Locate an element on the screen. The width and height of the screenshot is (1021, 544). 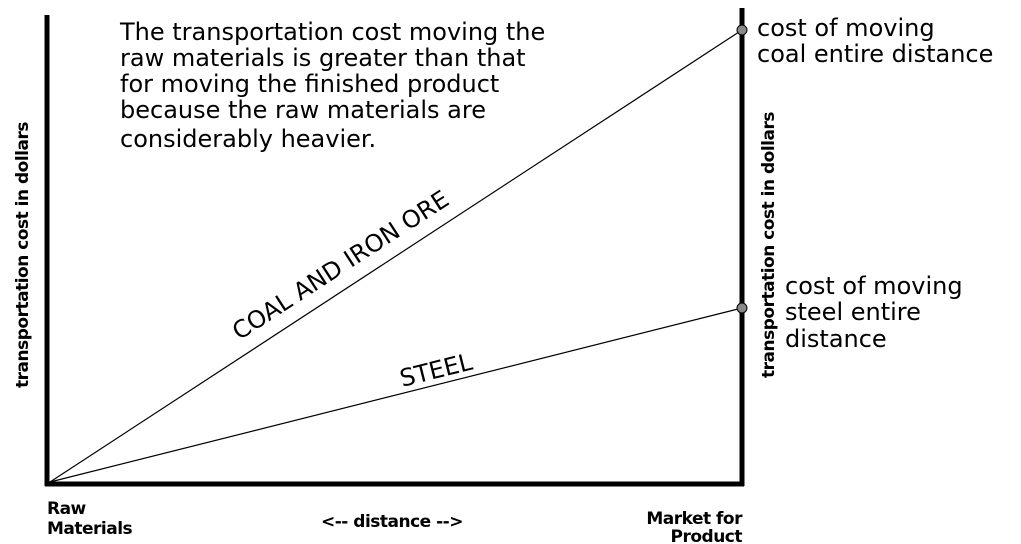
coal-label: COAL AND IRON ORE is located at coordinates (340, 265).